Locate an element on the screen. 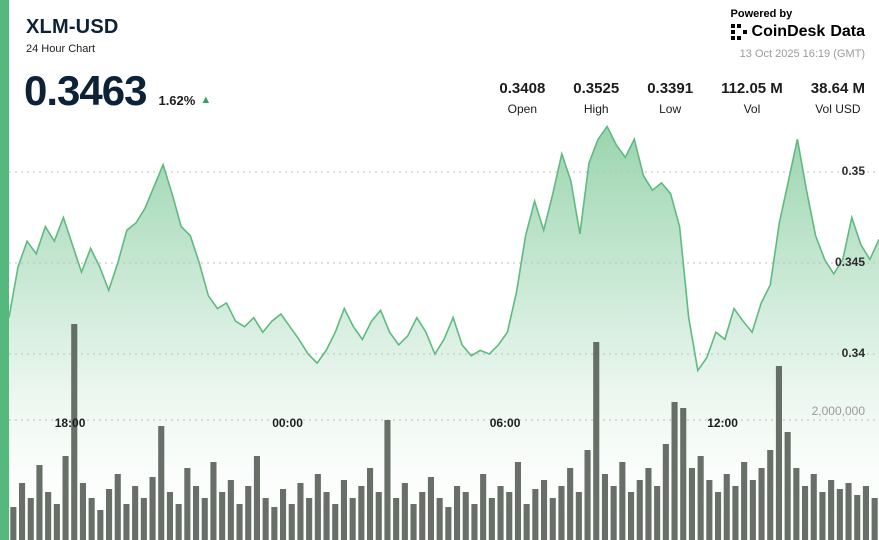 Image resolution: width=879 pixels, height=540 pixels. header: XLM-USD 24 Hour Chart is located at coordinates (72, 35).